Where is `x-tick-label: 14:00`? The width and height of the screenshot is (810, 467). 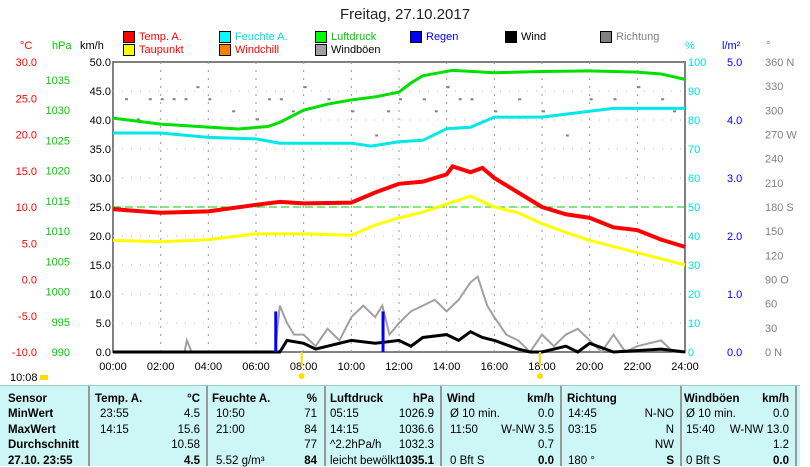 x-tick-label: 14:00 is located at coordinates (447, 367).